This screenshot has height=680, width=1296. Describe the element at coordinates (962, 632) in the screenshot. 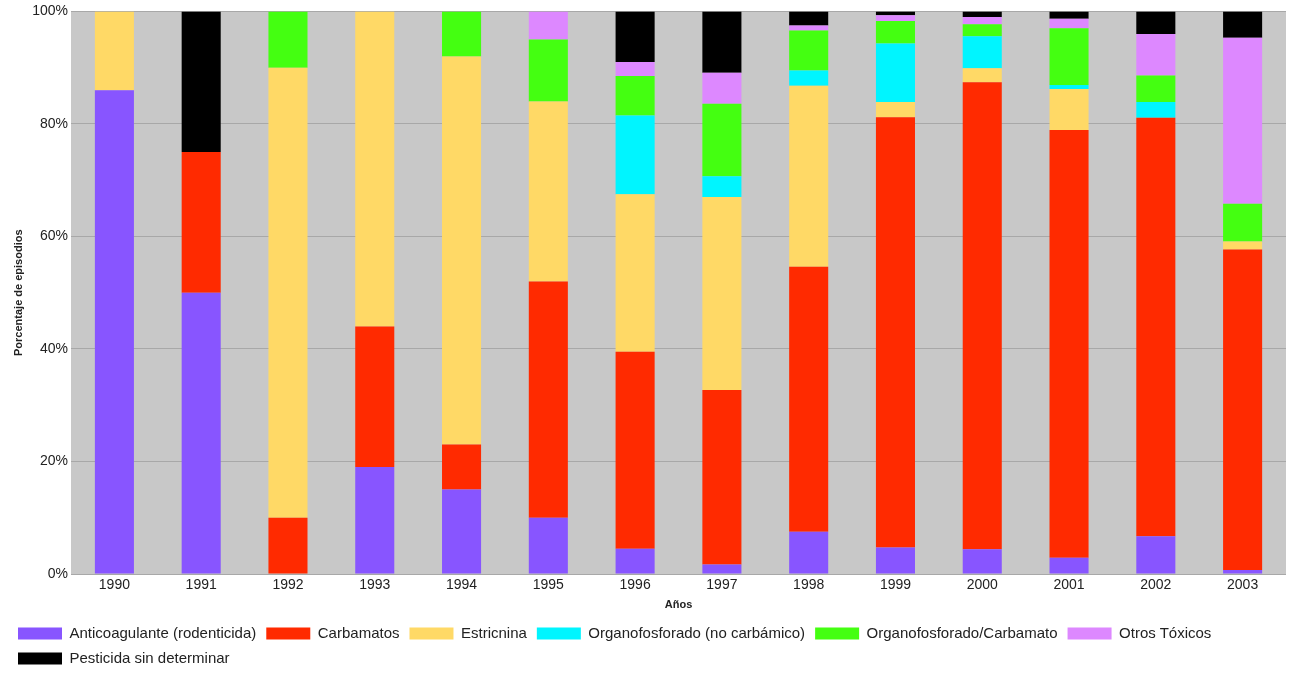

I see `legend-label: Organofosforado/Carbamato` at that location.